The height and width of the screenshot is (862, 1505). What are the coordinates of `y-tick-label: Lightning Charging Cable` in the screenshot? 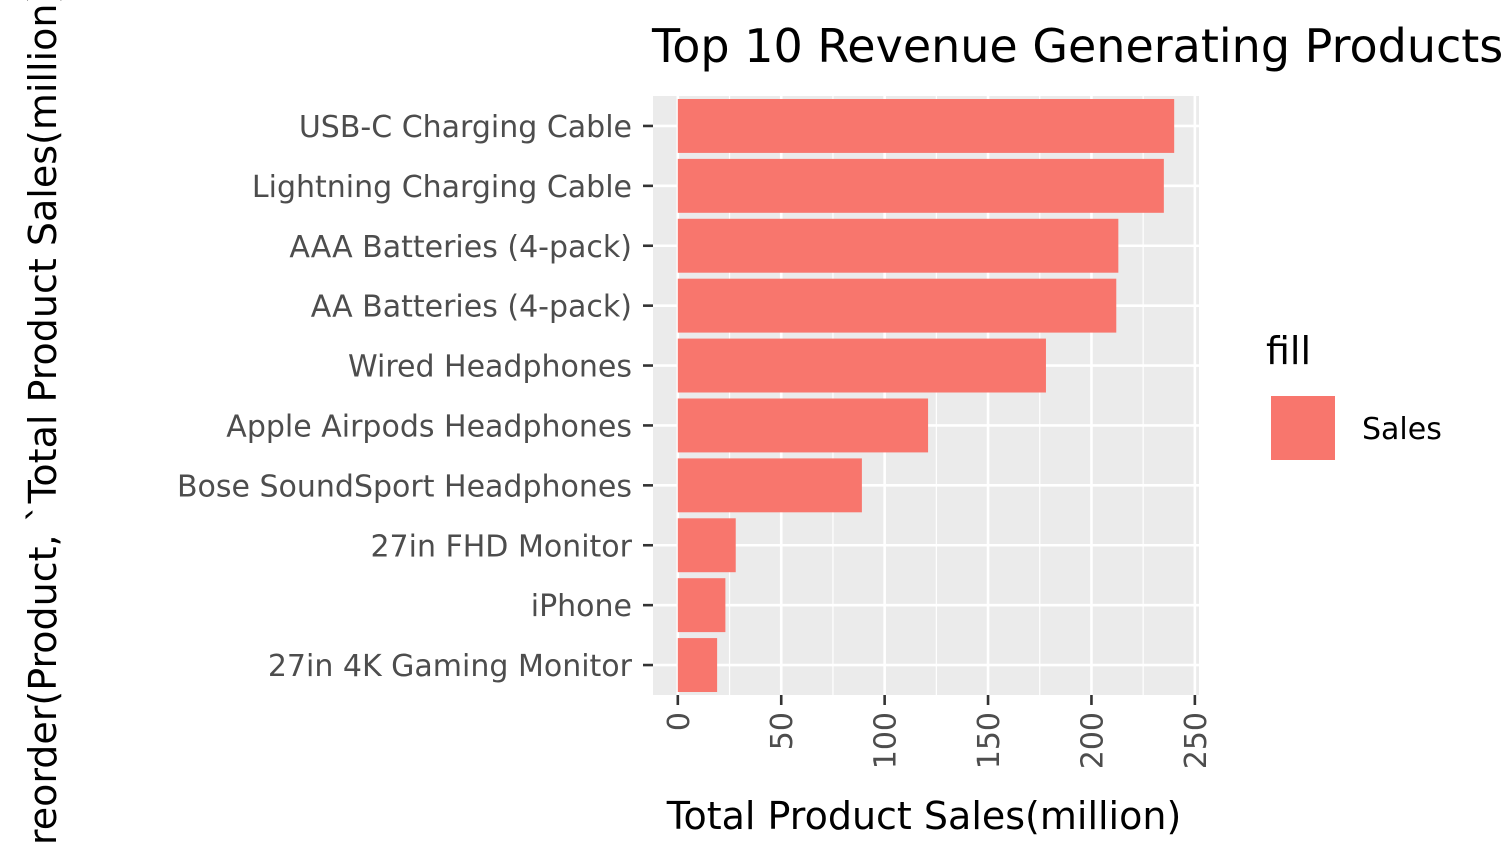 It's located at (442, 187).